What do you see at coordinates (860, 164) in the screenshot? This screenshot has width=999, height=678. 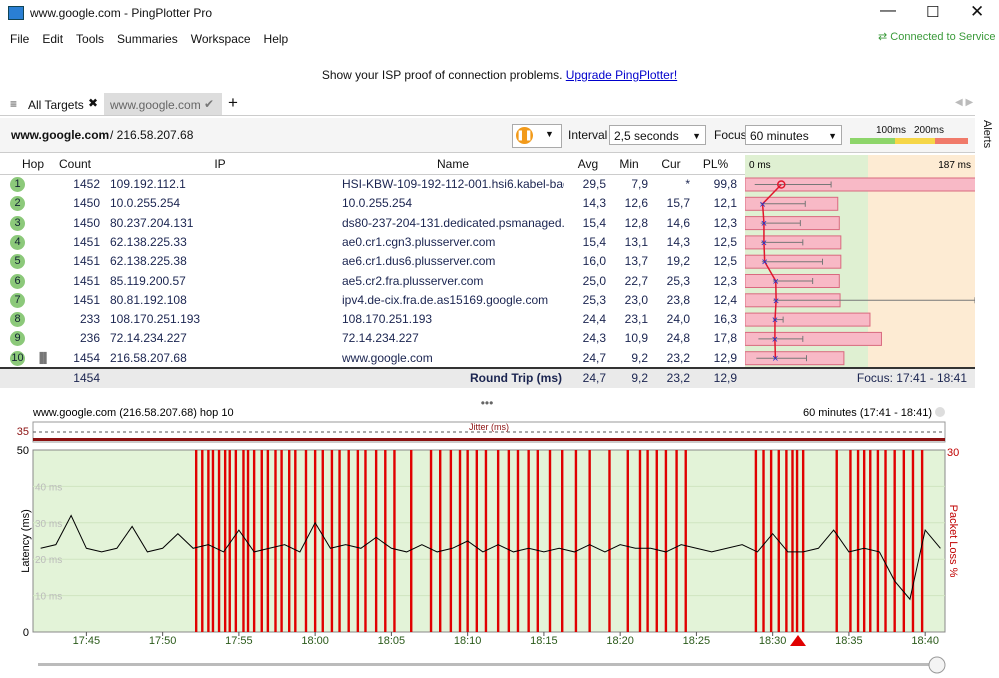 I see `column-header: Latency` at bounding box center [860, 164].